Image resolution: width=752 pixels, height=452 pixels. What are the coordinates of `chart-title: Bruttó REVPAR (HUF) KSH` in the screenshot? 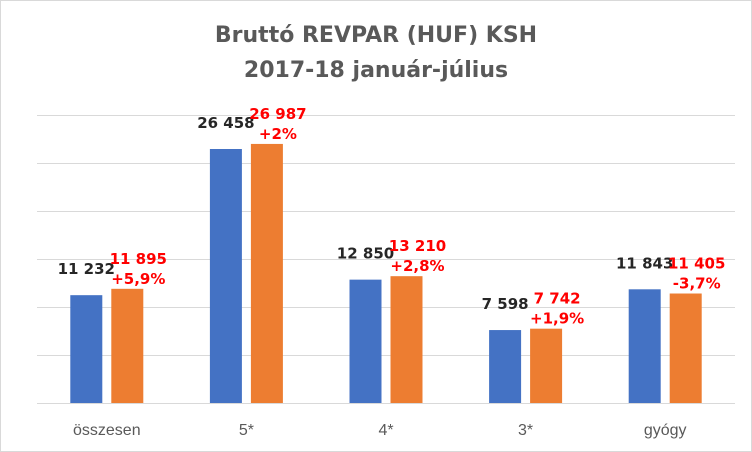 It's located at (376, 35).